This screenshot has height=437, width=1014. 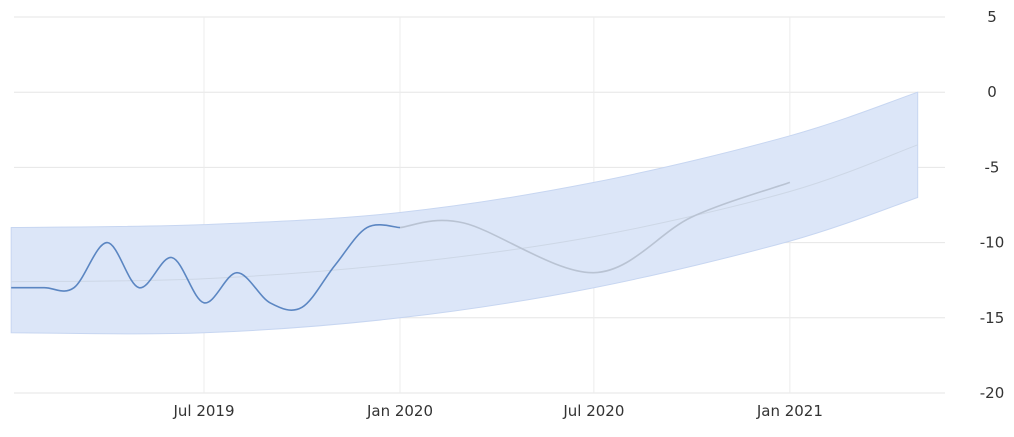 What do you see at coordinates (992, 167) in the screenshot?
I see `y-tick-label: -5` at bounding box center [992, 167].